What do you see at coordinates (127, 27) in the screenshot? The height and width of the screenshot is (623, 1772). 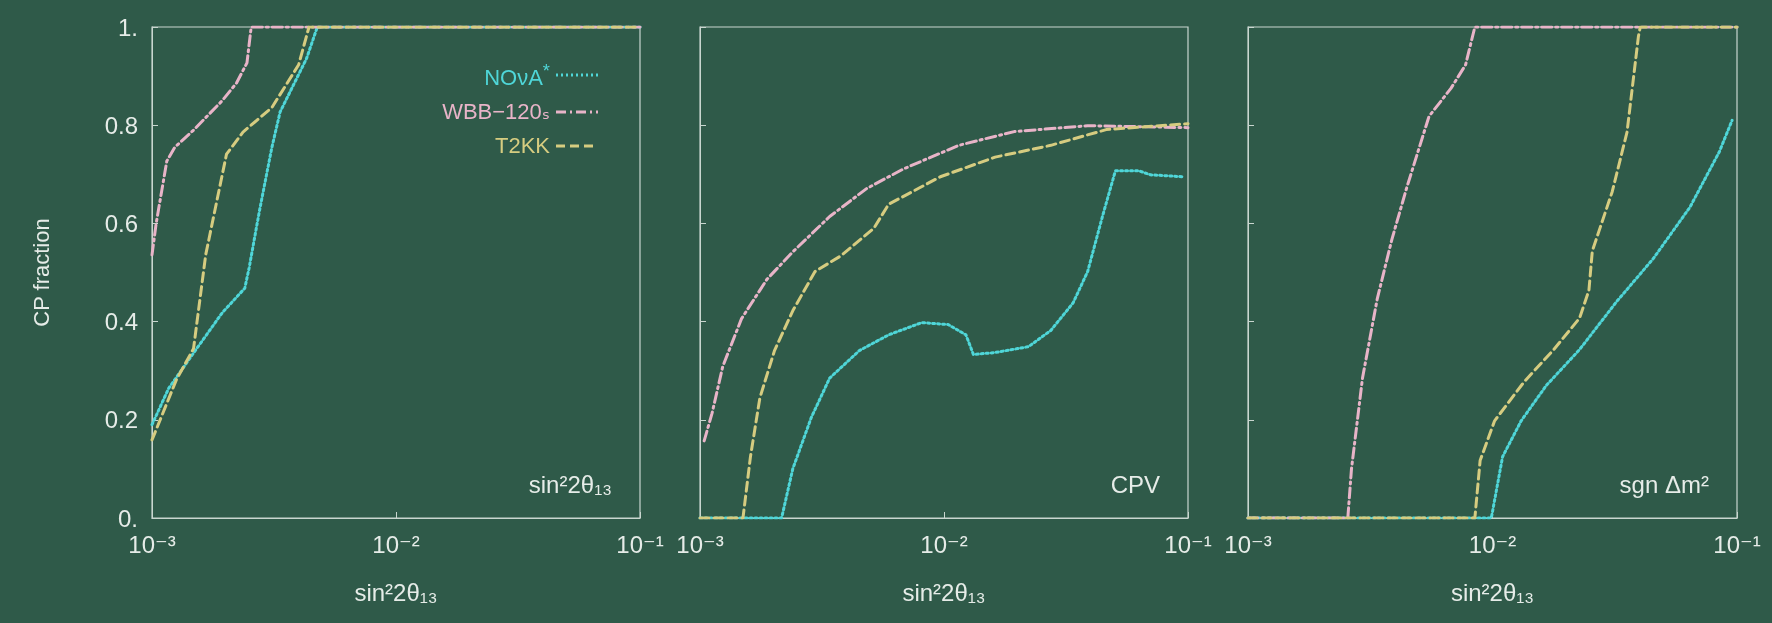 I see `y-tick-label: 1.` at bounding box center [127, 27].